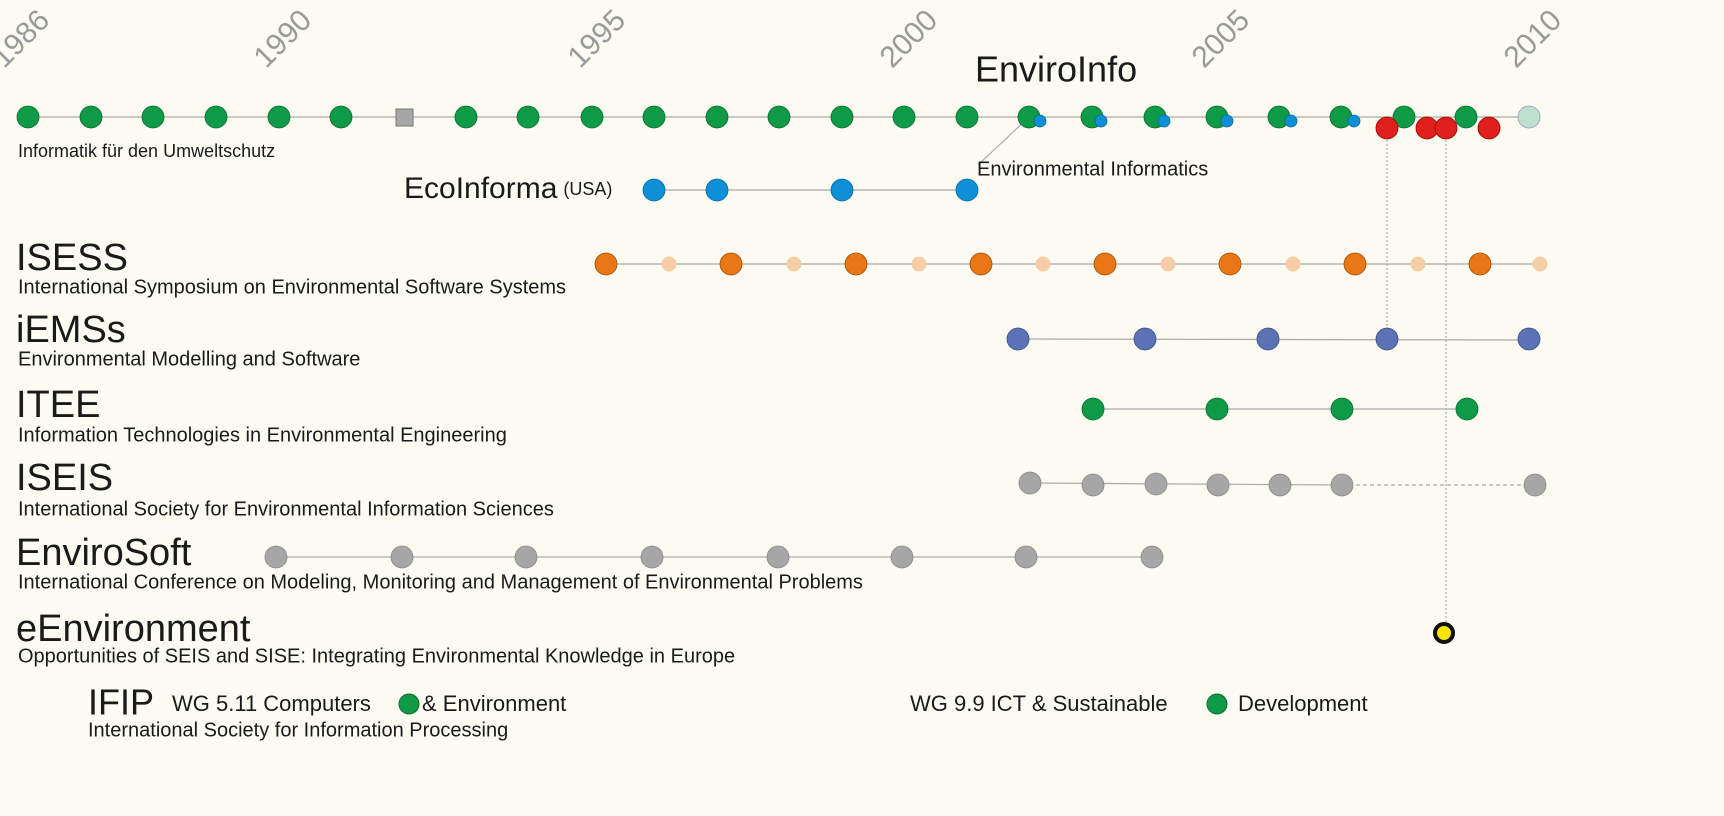 The image size is (1724, 816). I want to click on track-title: EnviroSoft, so click(104, 553).